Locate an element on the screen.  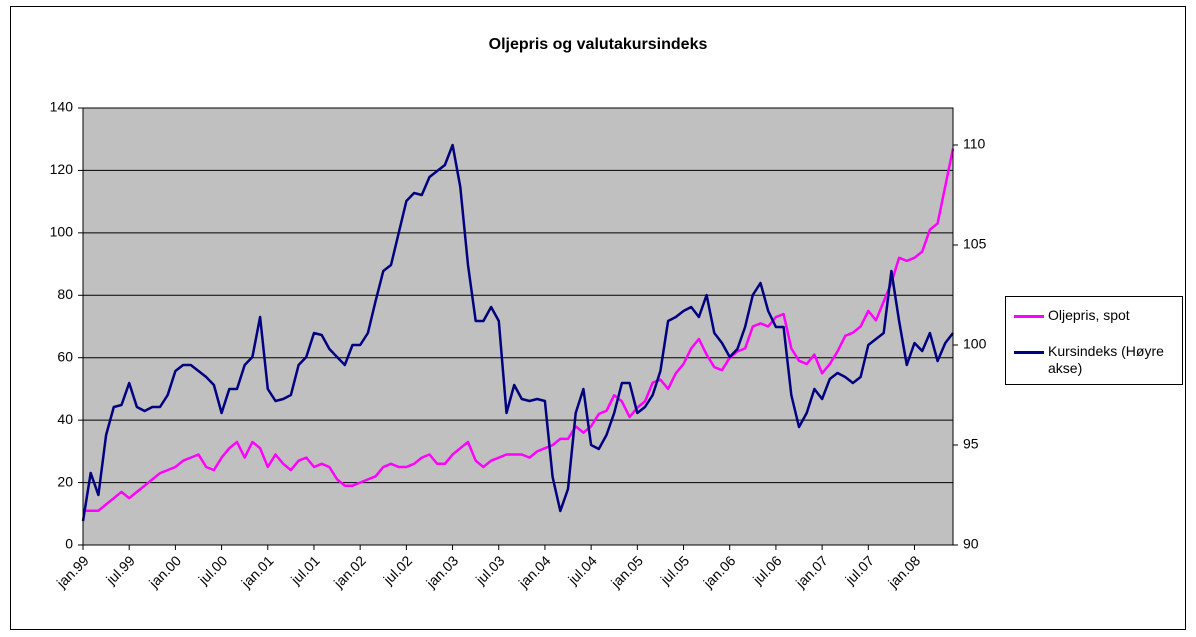
y-tick-label: 140 is located at coordinates (62, 107).